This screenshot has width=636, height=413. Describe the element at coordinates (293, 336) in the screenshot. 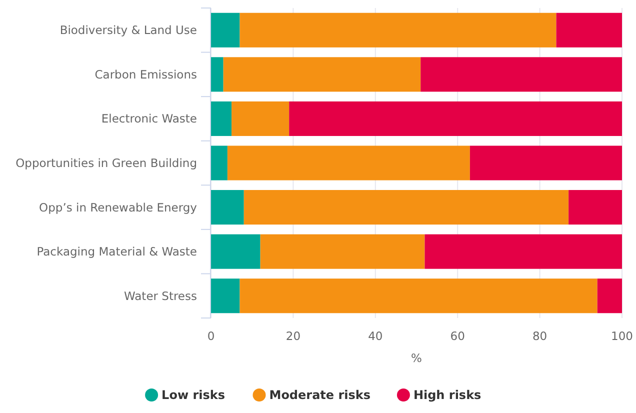

I see `x-tick-label: 20` at that location.